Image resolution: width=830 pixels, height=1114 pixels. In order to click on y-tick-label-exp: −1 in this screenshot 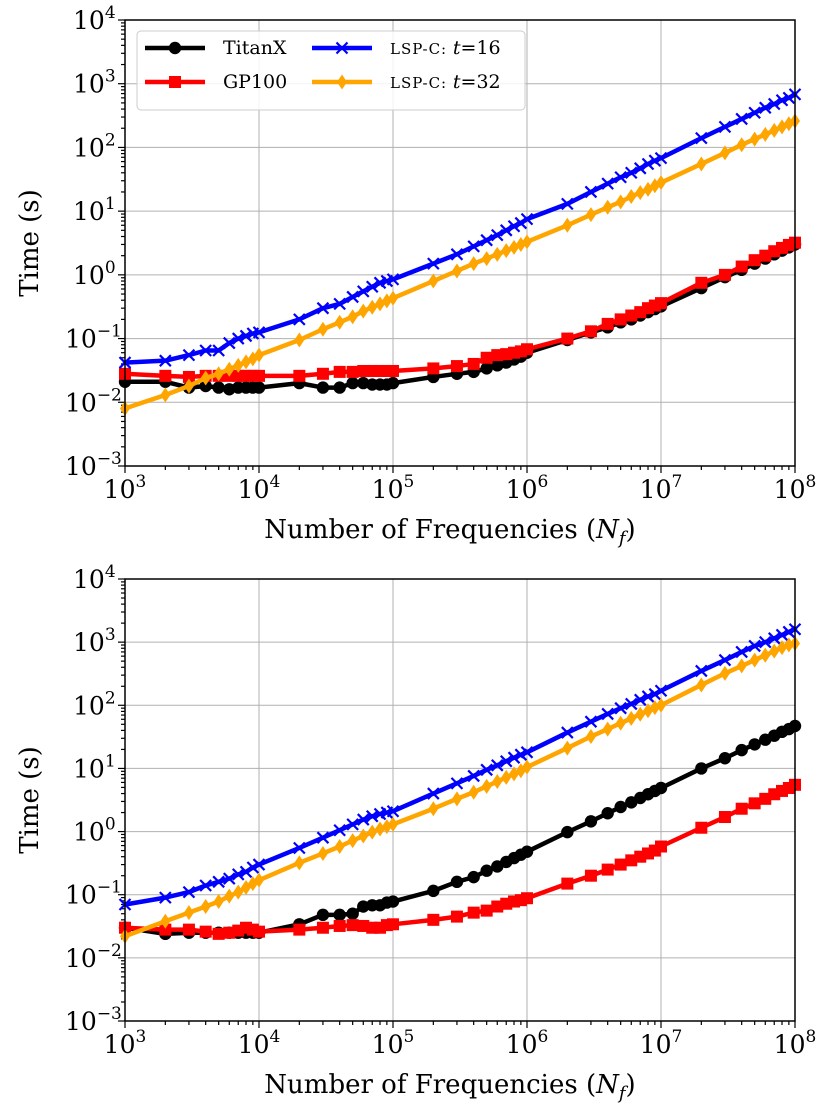, I will do `click(109, 888)`.